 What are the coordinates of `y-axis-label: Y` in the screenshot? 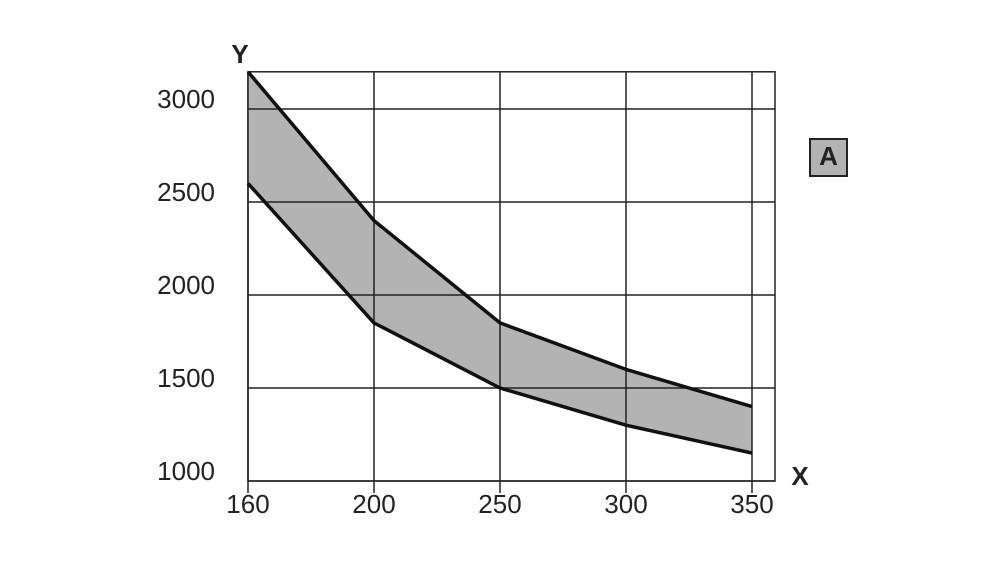 It's located at (239, 54).